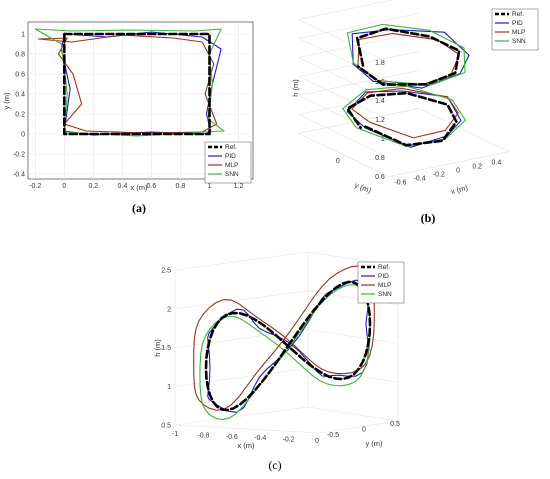 This screenshot has width=550, height=479. What do you see at coordinates (203, 435) in the screenshot?
I see `x-tick-label: -0.8` at bounding box center [203, 435].